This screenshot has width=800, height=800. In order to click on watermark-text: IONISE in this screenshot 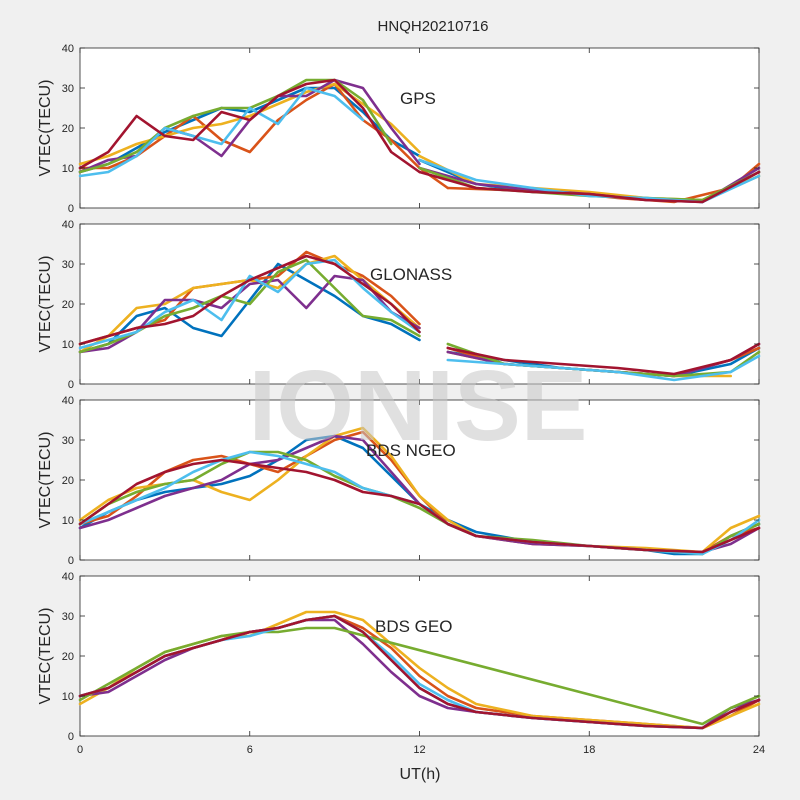, I will do `click(418, 406)`.